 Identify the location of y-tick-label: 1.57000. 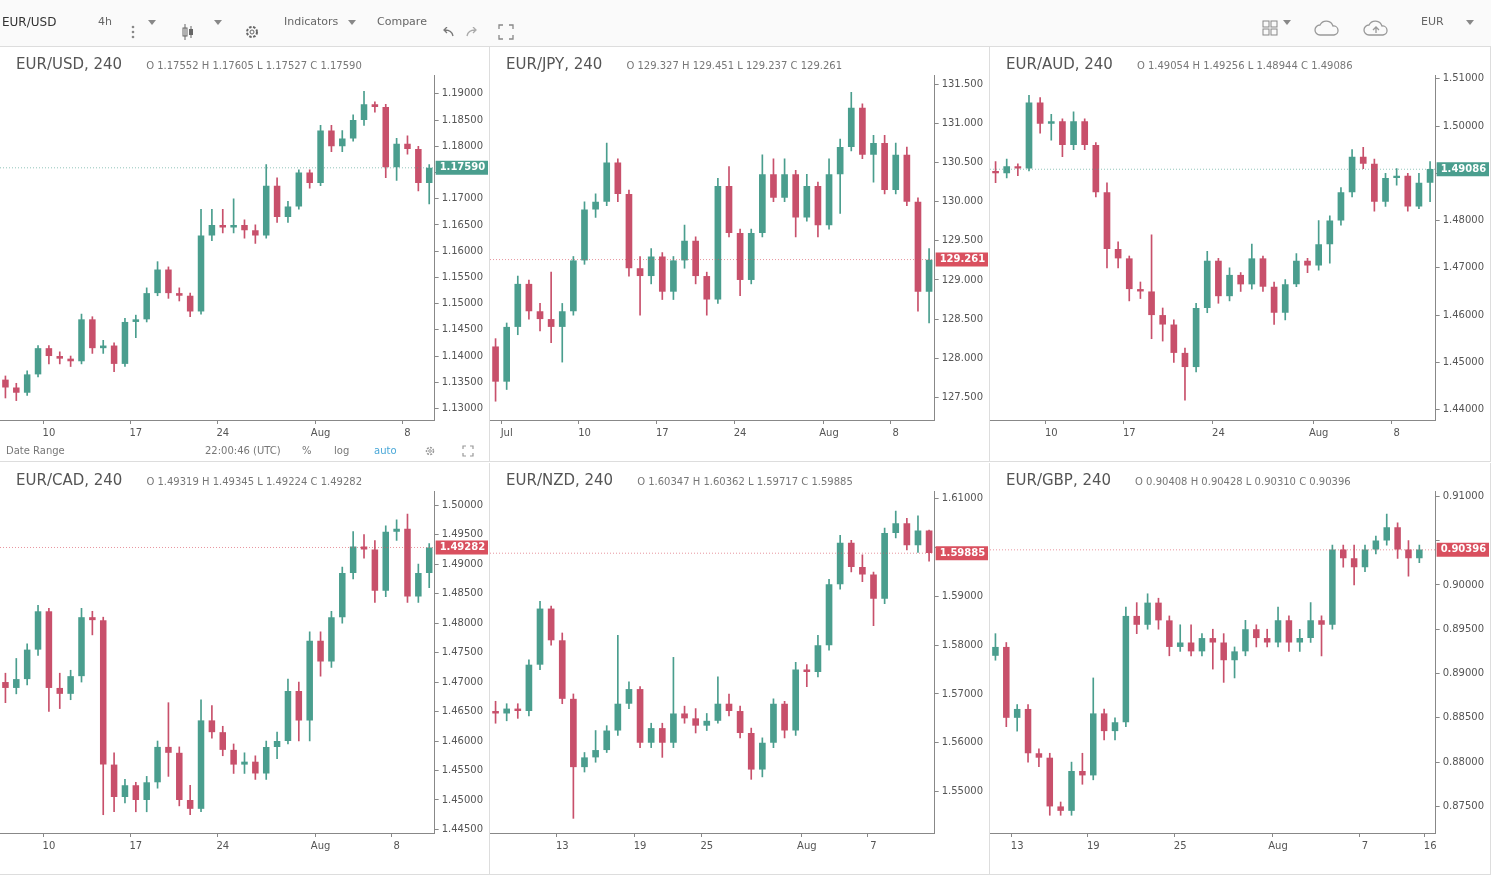
(962, 693).